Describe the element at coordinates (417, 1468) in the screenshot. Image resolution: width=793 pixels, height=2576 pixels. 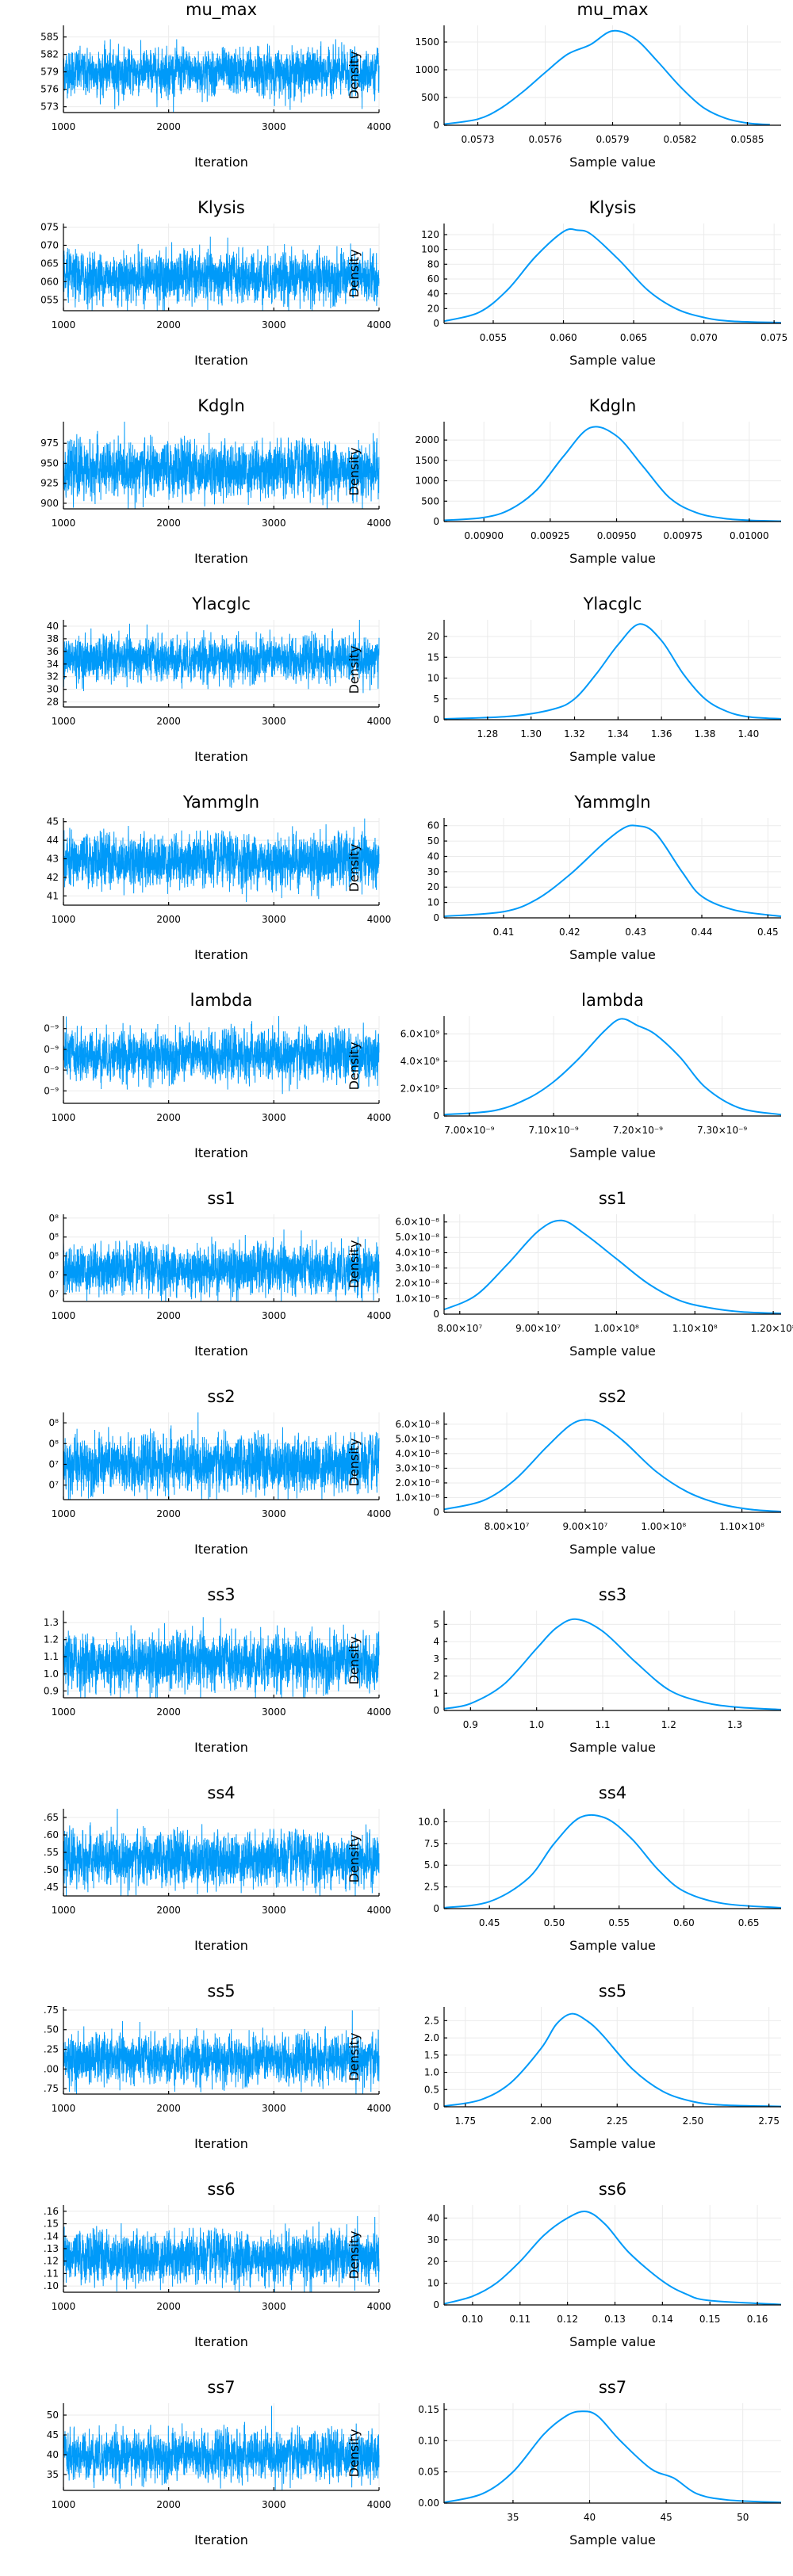
I see `density-y-tick-label: 3.0×10⁻⁸` at that location.